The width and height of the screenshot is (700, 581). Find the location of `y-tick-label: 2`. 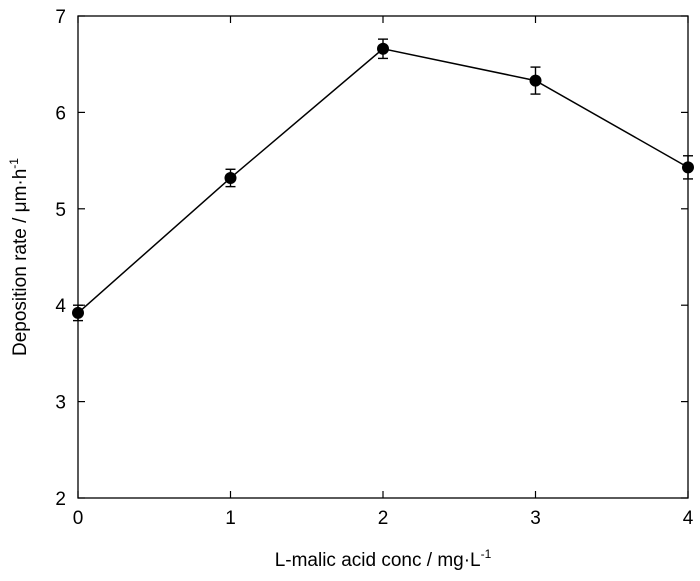

y-tick-label: 2 is located at coordinates (60, 499).